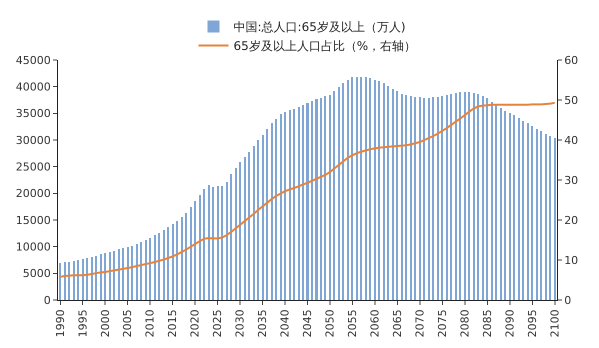  Describe the element at coordinates (83, 323) in the screenshot. I see `x-tick-label: 1995` at that location.